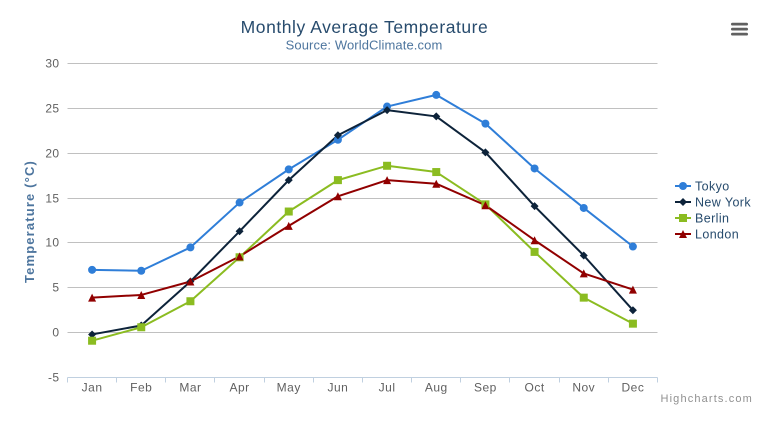 The width and height of the screenshot is (769, 421). What do you see at coordinates (52, 243) in the screenshot?
I see `svg-text: 10` at bounding box center [52, 243].